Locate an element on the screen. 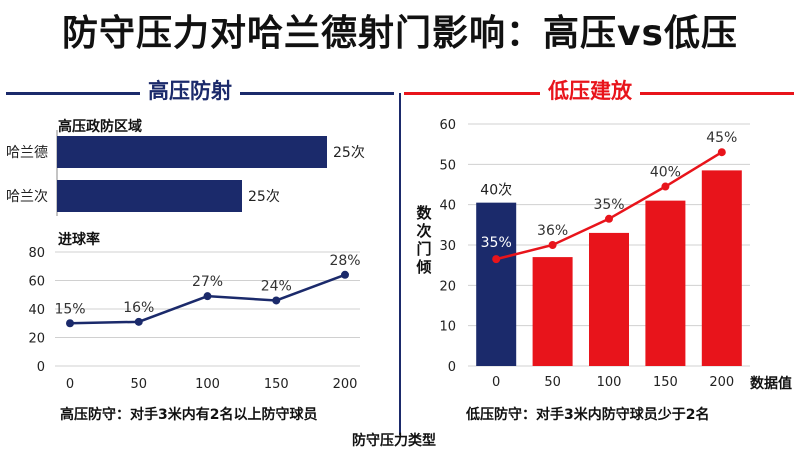  bar-section-title: 高压政防区域 is located at coordinates (100, 127).